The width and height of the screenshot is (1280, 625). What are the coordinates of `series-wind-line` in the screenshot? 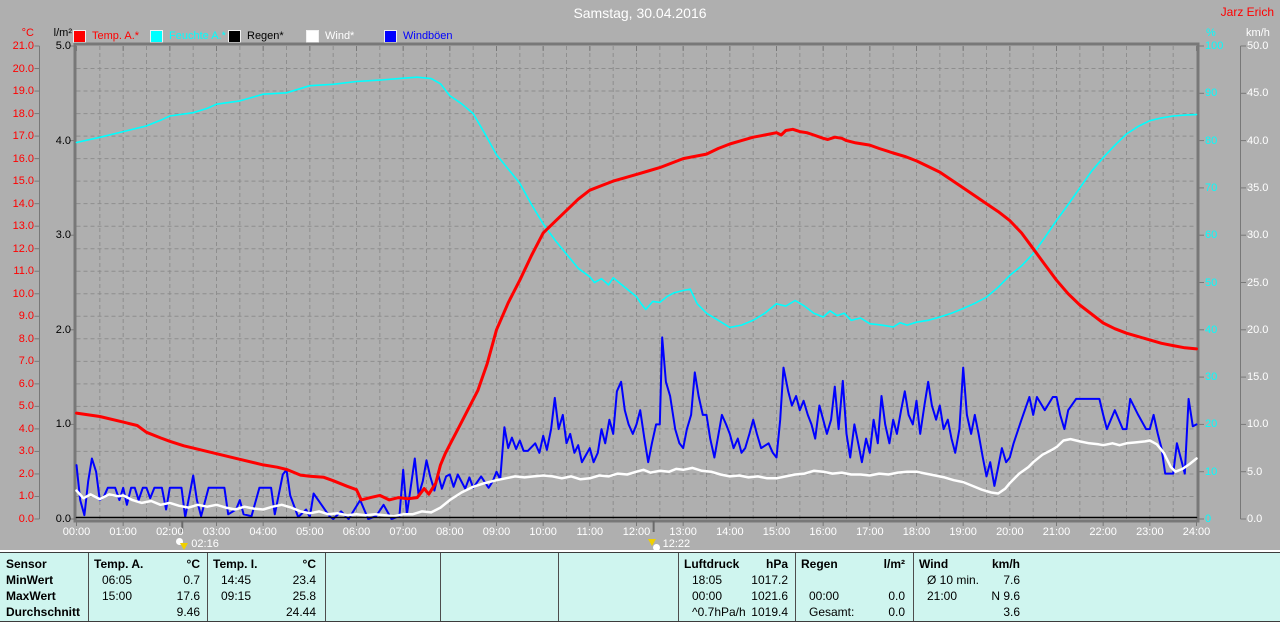 It's located at (636, 477).